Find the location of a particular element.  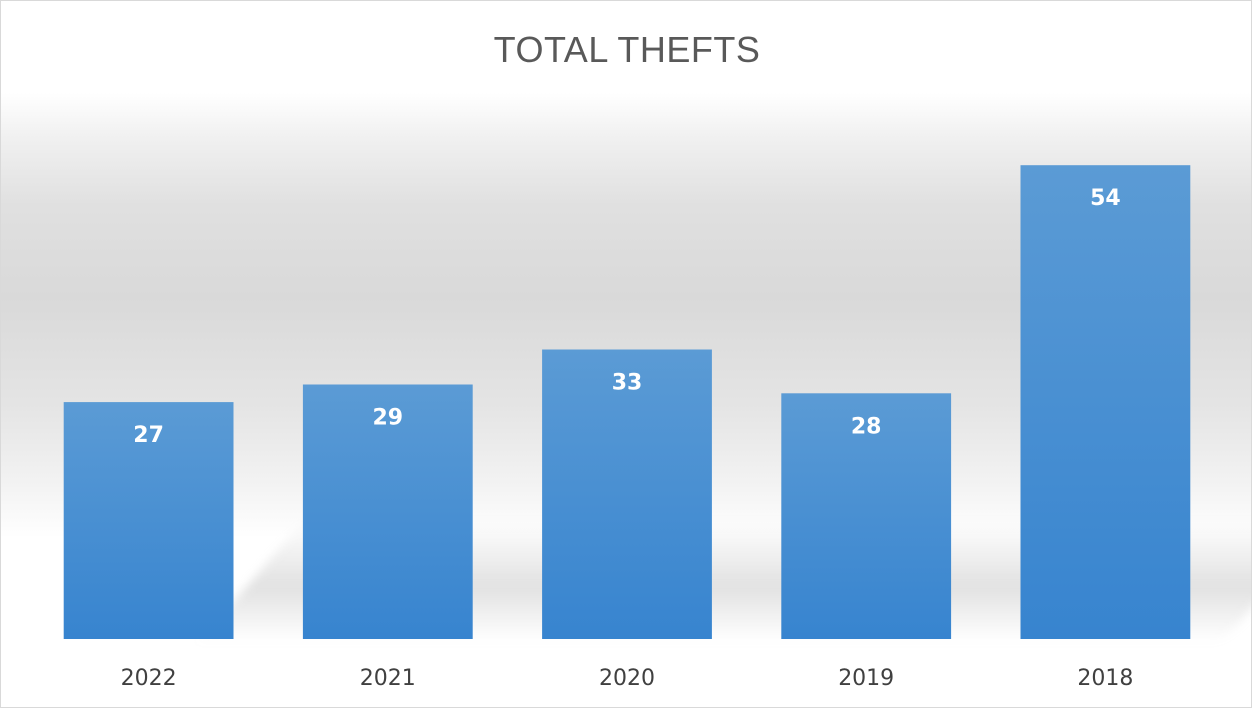

bar-2018 is located at coordinates (1105, 402).